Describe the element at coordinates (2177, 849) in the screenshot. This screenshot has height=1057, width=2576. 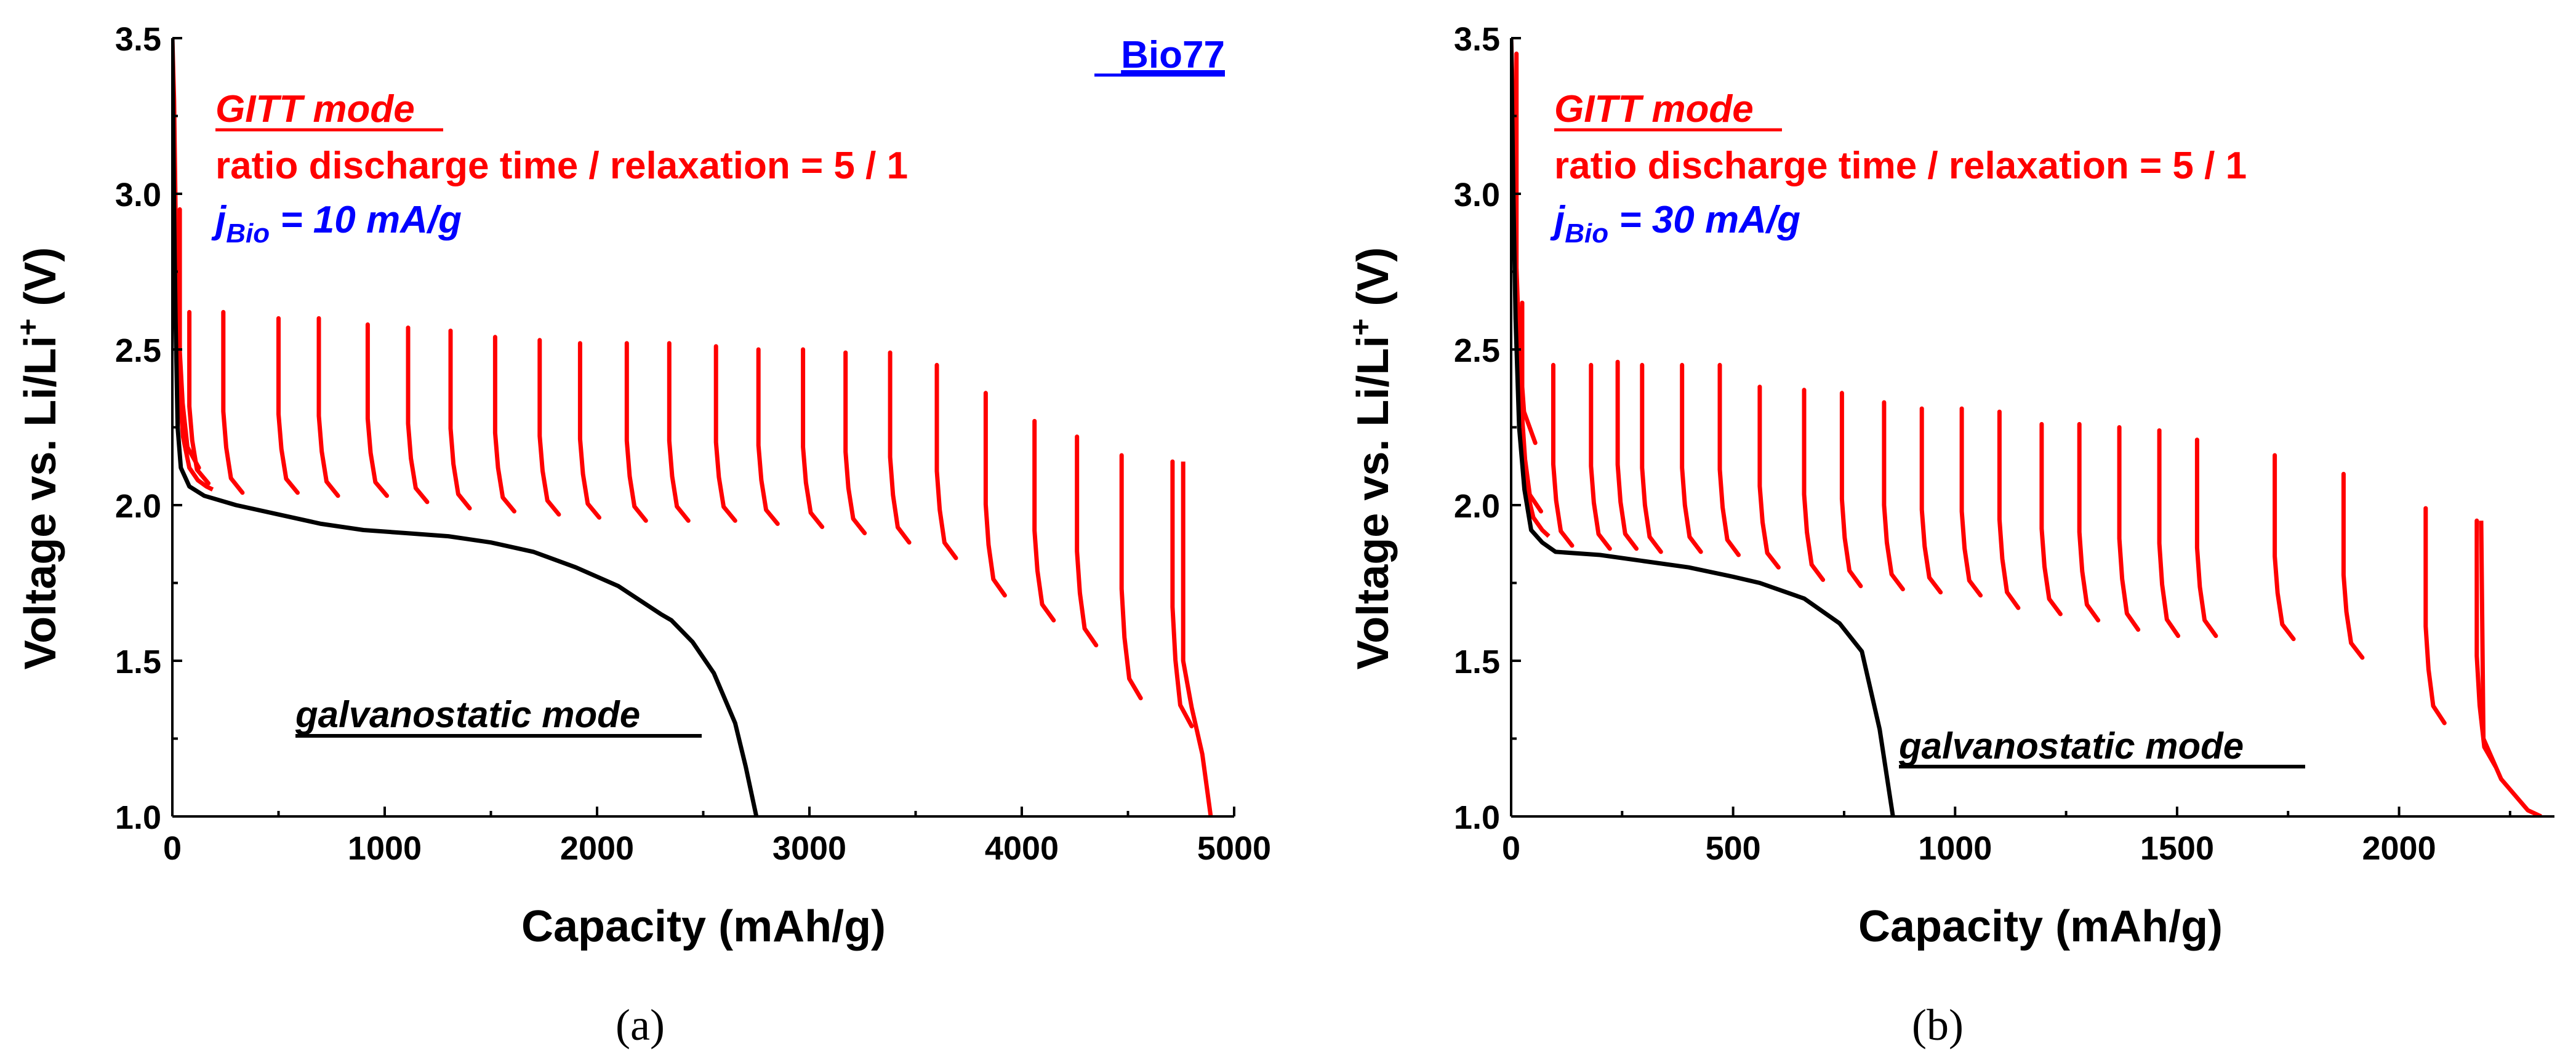
I see `x-tick-label: 1500` at that location.